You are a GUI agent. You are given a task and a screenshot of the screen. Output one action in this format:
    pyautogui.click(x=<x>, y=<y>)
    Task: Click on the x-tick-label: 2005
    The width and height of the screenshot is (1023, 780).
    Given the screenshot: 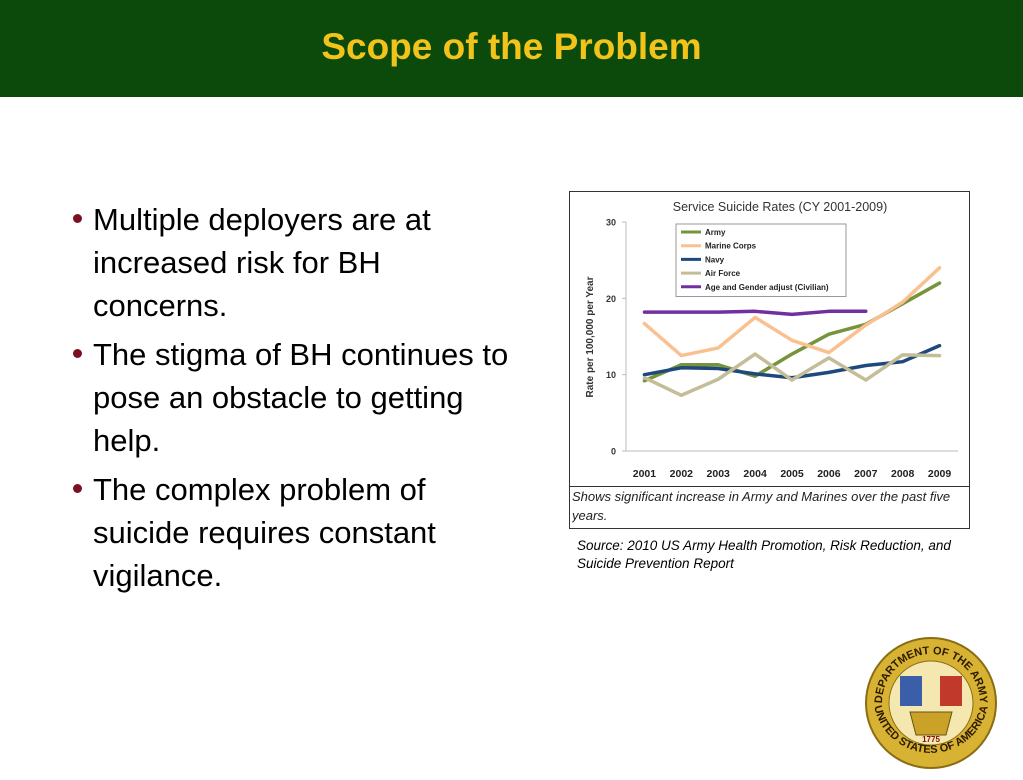 What is the action you would take?
    pyautogui.click(x=792, y=474)
    